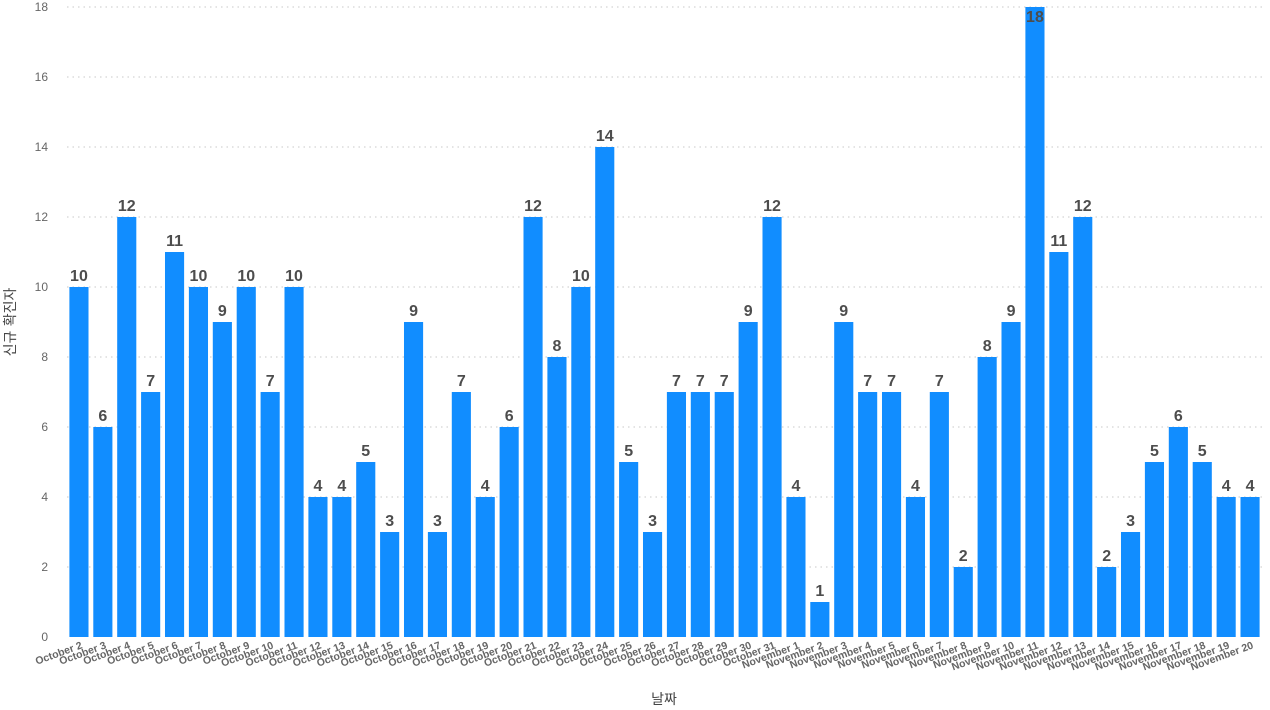 This screenshot has height=710, width=1270. Describe the element at coordinates (44, 567) in the screenshot. I see `y-tick-label: 2` at that location.